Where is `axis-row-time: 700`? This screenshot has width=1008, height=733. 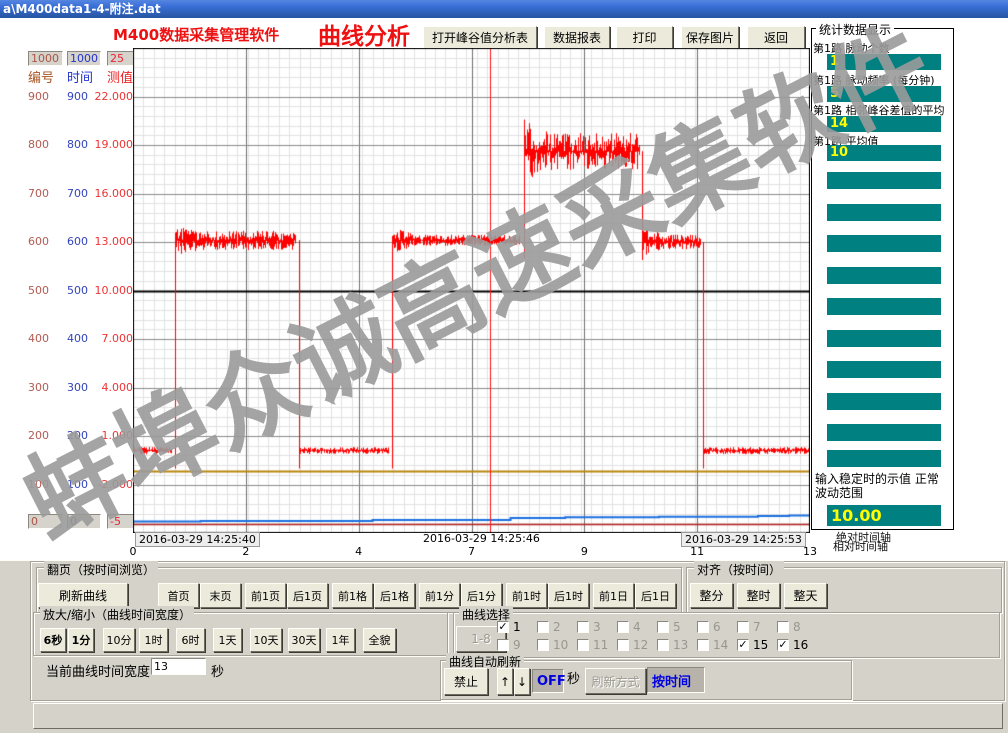
axis-row-time: 700 is located at coordinates (77, 193).